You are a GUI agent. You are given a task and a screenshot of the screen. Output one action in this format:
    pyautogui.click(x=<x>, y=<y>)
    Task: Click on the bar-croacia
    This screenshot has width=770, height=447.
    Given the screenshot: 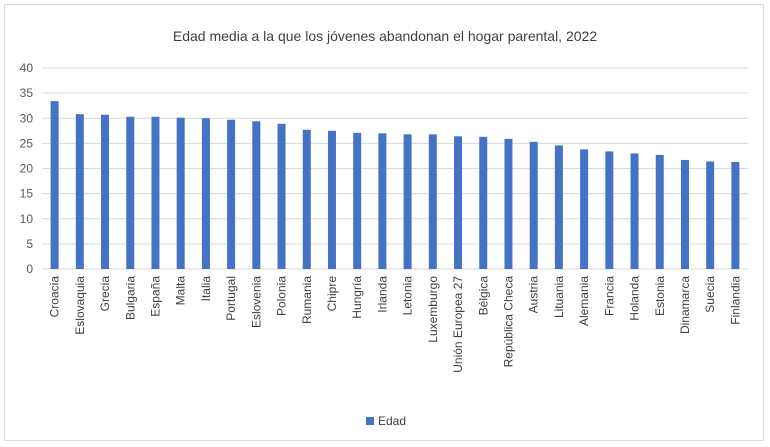 What is the action you would take?
    pyautogui.click(x=54, y=185)
    